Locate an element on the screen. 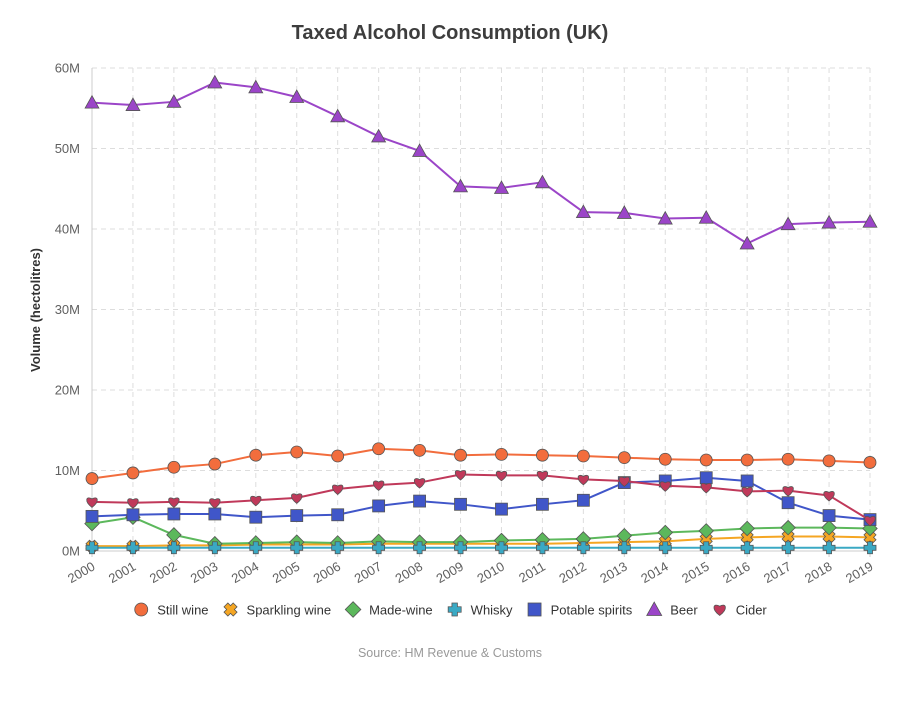 Image resolution: width=900 pixels, height=705 pixels. x-tick-label: 2014 is located at coordinates (654, 572).